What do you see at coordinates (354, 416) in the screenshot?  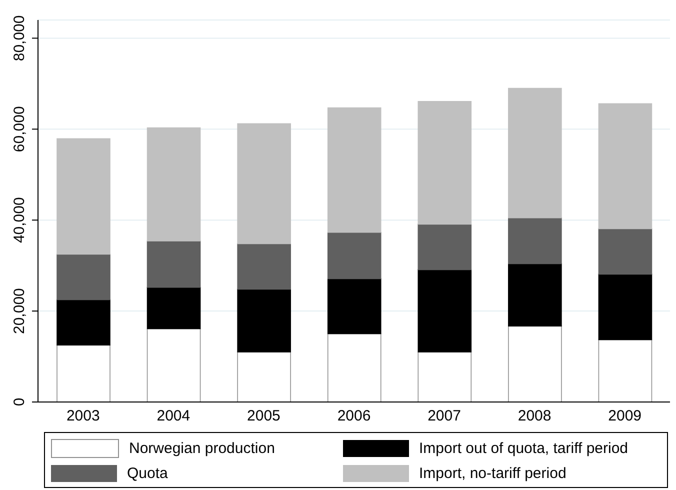 I see `x-tick-label: 2006` at bounding box center [354, 416].